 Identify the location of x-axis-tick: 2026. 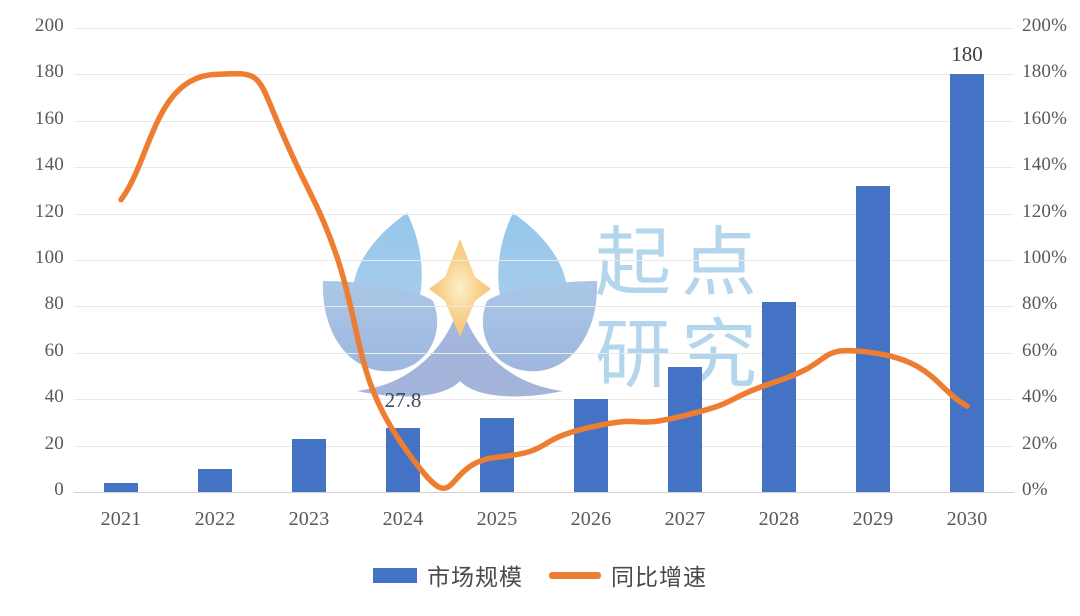
(591, 519).